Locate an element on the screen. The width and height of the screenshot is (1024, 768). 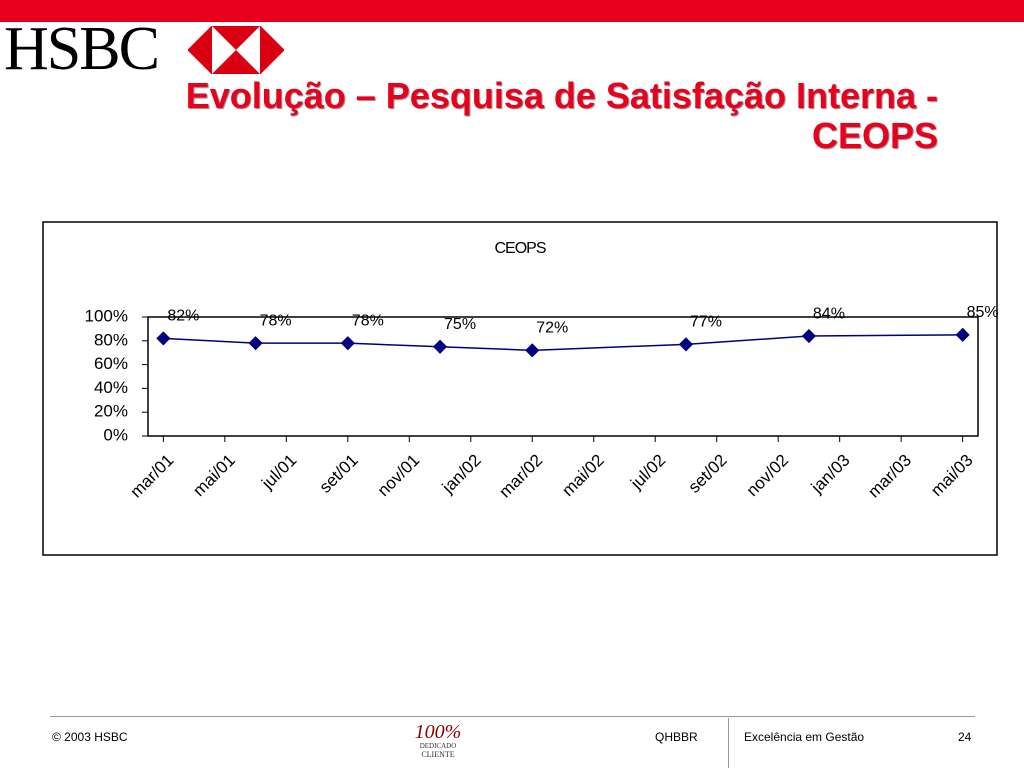
footer-line is located at coordinates (512, 716).